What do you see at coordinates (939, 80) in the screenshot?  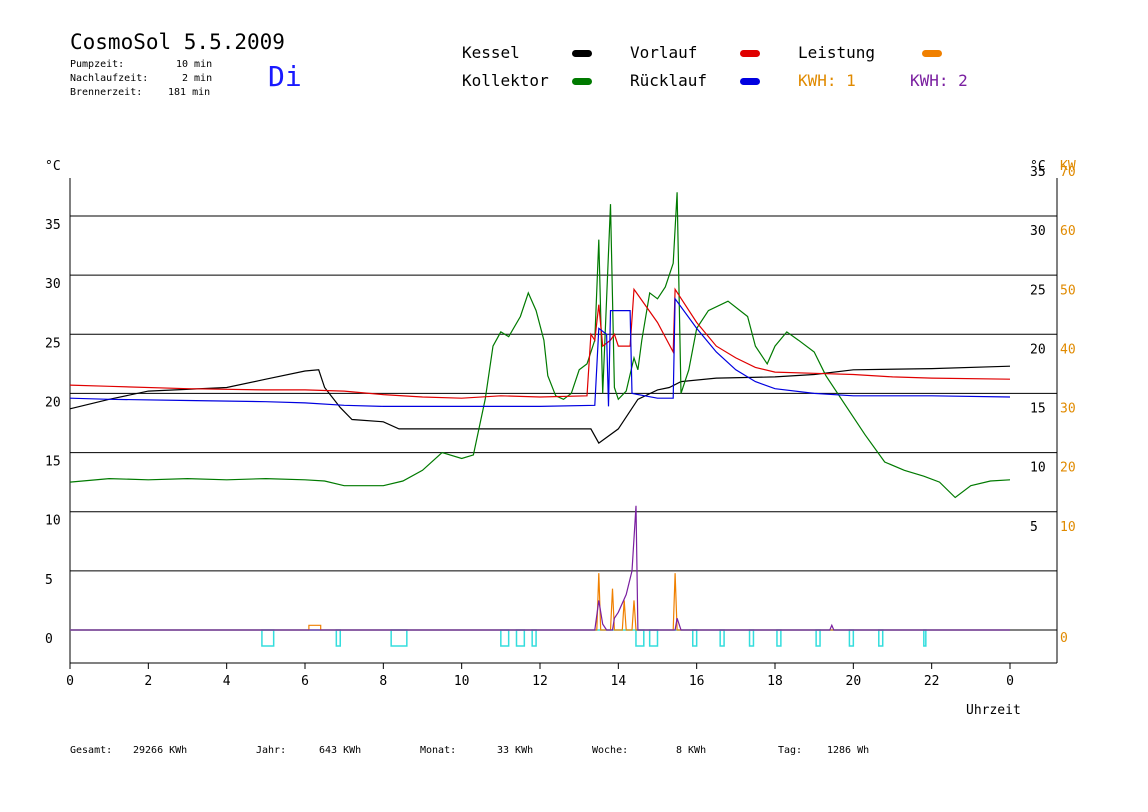 I see `legend-kwh2-label: KWH: 2` at bounding box center [939, 80].